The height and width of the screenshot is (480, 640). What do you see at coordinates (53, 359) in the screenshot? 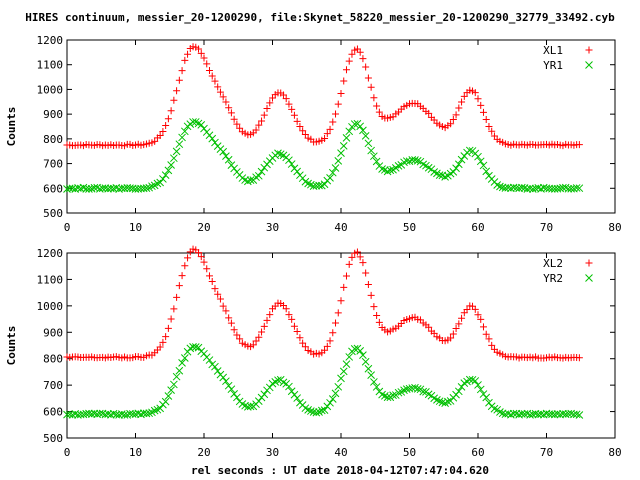
I see `y-tick-label: 800` at bounding box center [53, 359].